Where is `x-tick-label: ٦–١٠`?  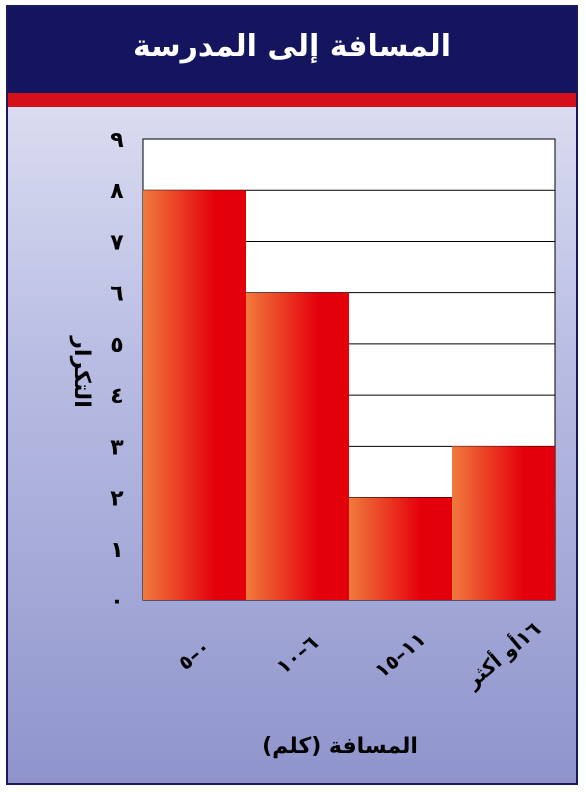 x-tick-label: ٦–١٠ is located at coordinates (296, 654).